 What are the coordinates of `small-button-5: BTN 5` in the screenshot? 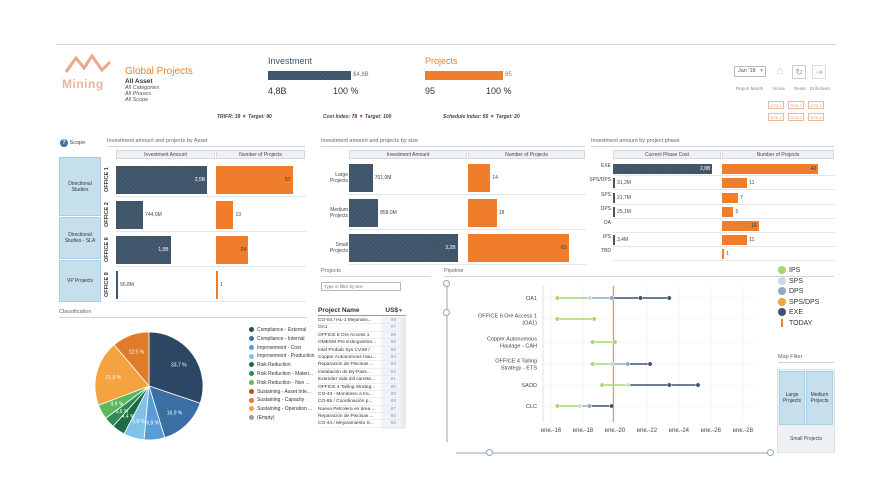 It's located at (796, 117).